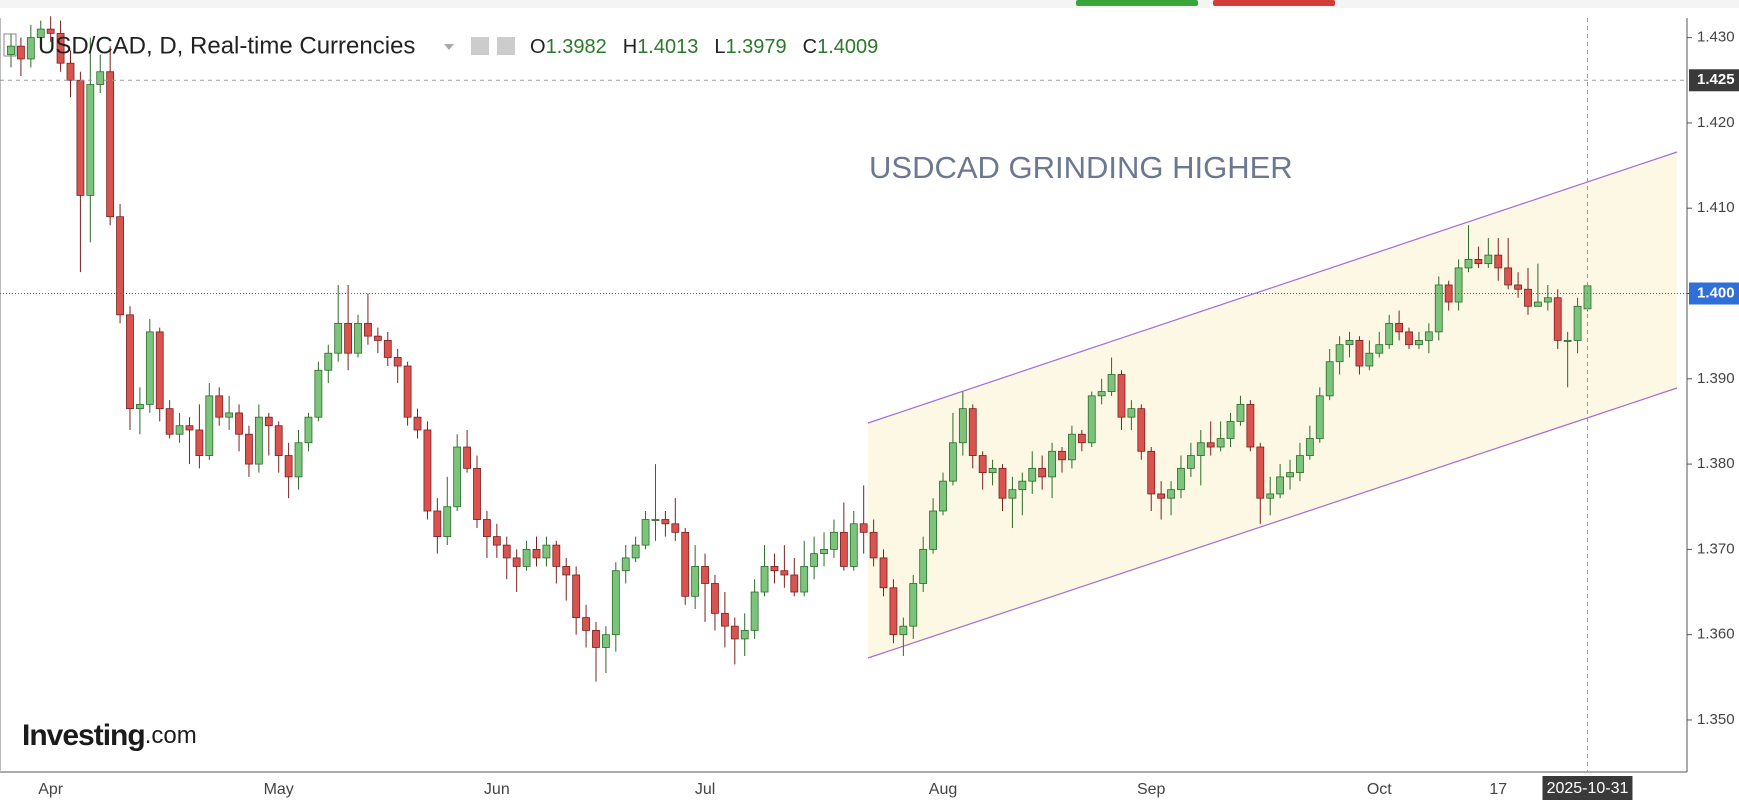 This screenshot has height=803, width=1739. What do you see at coordinates (480, 46) in the screenshot?
I see `eye-icon` at bounding box center [480, 46].